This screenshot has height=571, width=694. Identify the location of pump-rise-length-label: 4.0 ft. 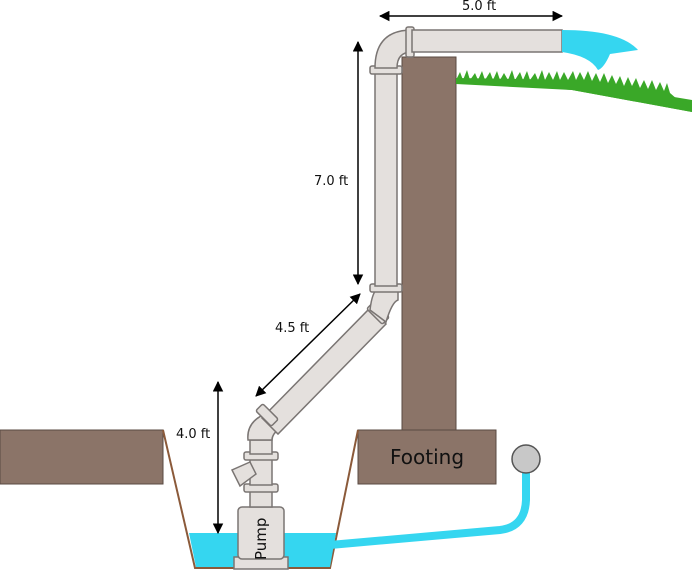
(193, 434).